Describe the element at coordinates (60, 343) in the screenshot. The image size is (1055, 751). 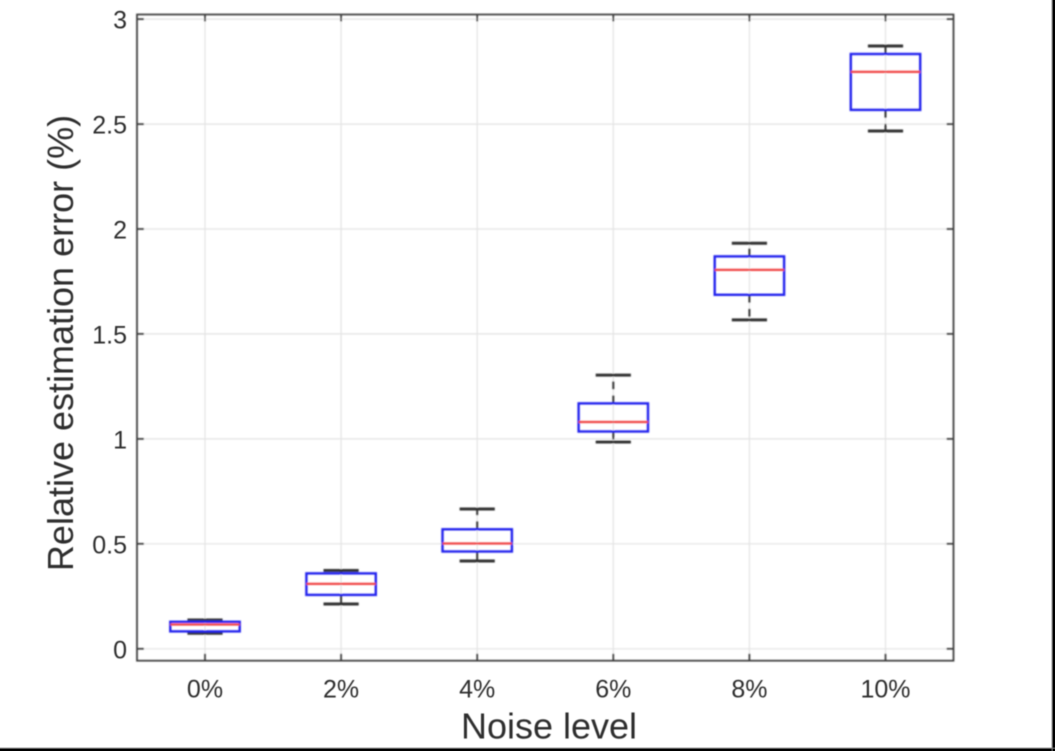
I see `svg-text: Relative estimation error (%)` at that location.